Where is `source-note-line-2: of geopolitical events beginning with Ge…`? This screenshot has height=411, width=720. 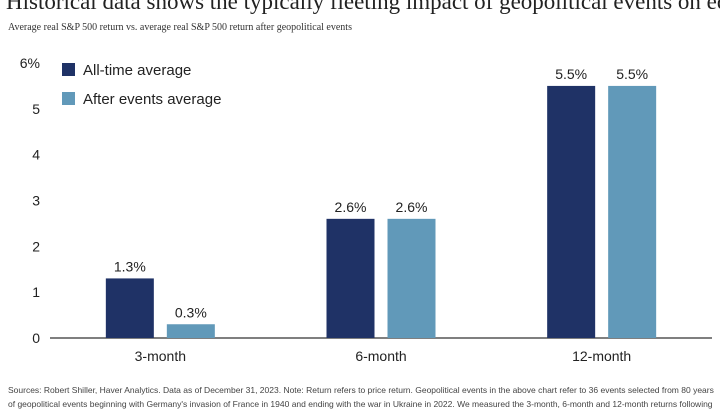 source-note-line-2: of geopolitical events beginning with Ge… is located at coordinates (360, 404).